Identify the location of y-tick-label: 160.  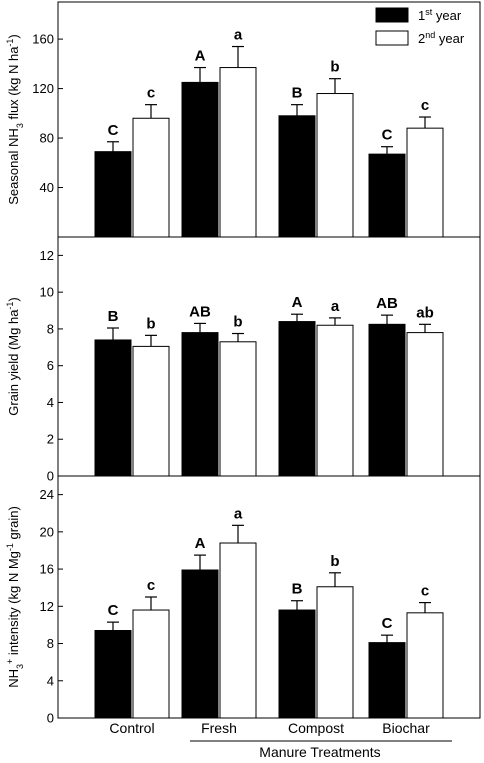
(43, 39).